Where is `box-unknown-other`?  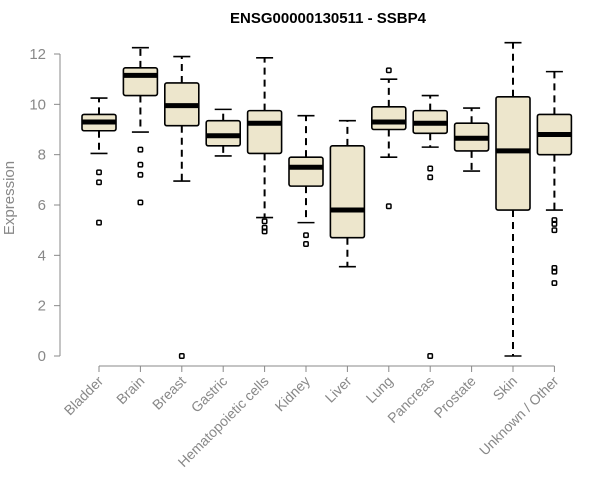
box-unknown-other is located at coordinates (554, 178).